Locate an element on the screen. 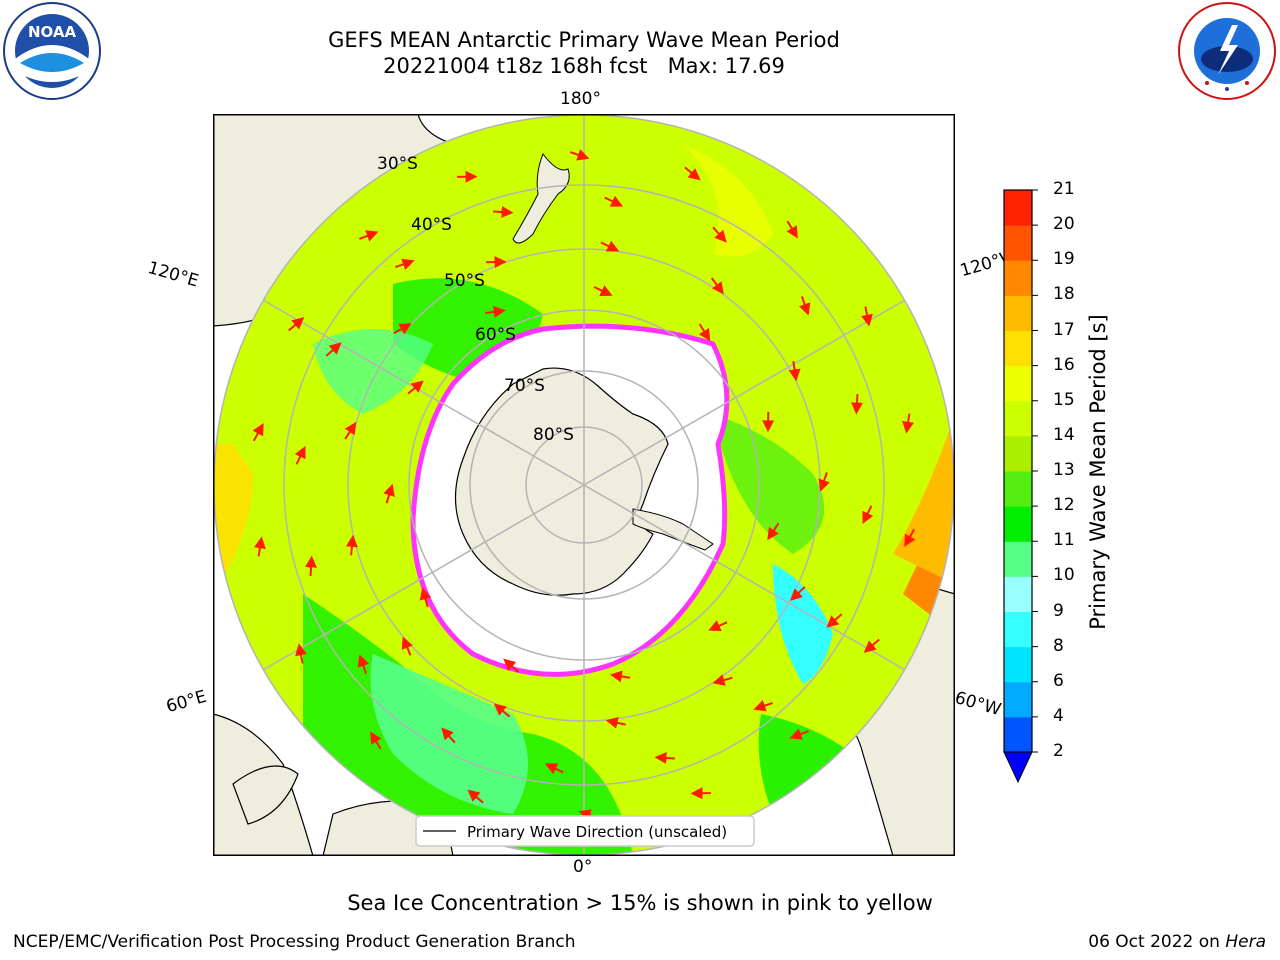  colorbar-tick-label: 10 is located at coordinates (1064, 575).